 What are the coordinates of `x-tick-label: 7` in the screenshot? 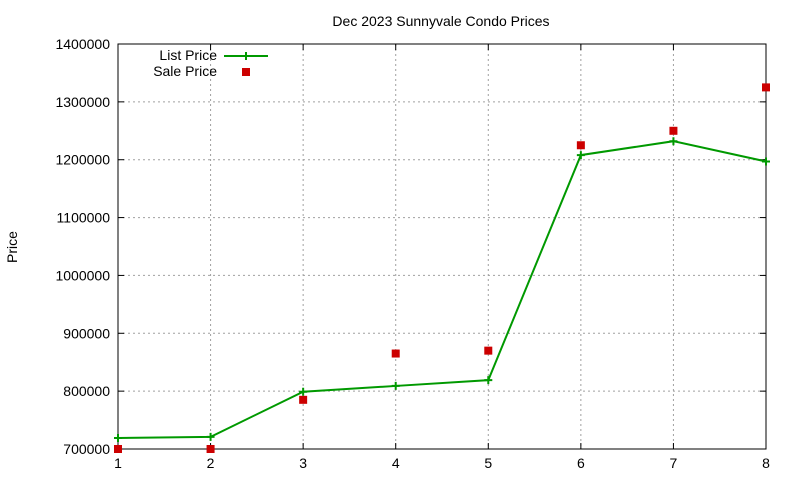 It's located at (674, 463).